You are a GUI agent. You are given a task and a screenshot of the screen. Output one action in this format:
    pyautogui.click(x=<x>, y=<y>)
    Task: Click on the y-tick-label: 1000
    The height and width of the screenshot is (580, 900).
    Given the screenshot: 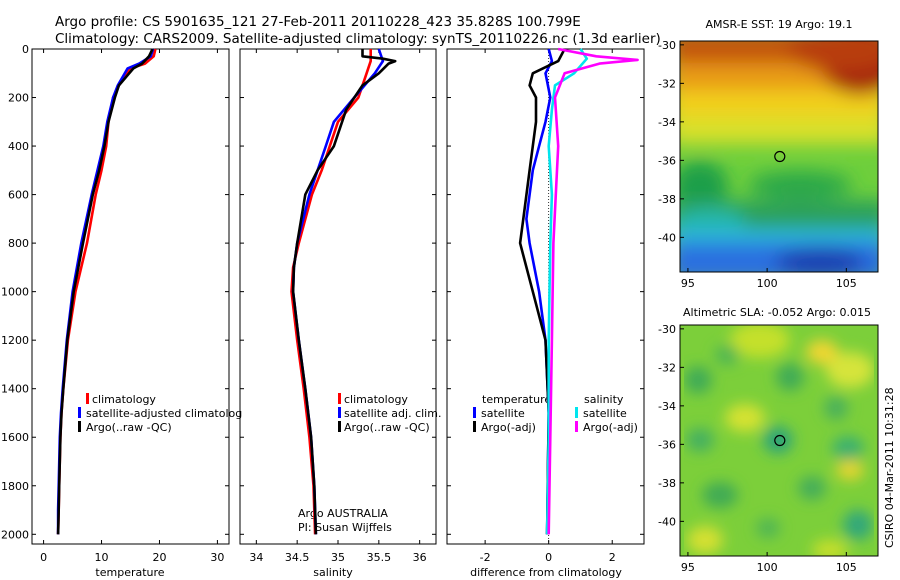 What is the action you would take?
    pyautogui.click(x=15, y=292)
    